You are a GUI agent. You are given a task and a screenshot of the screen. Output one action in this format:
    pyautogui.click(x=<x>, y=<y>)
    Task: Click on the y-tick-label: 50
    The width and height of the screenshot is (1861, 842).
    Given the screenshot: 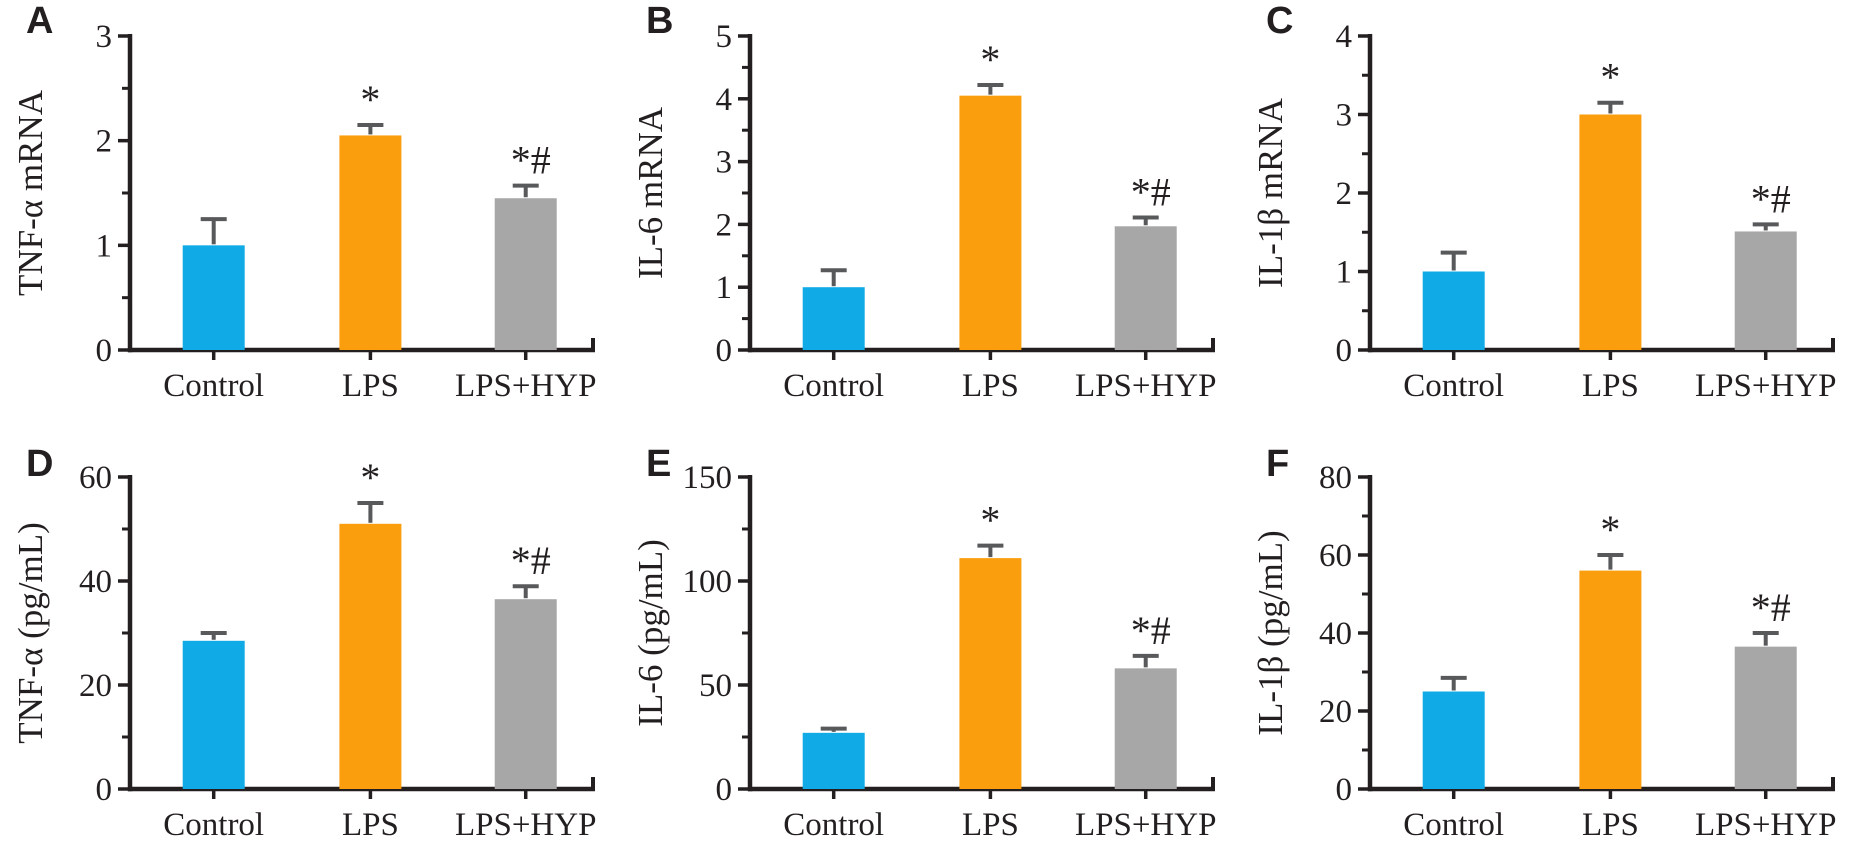 What is the action you would take?
    pyautogui.click(x=715, y=686)
    